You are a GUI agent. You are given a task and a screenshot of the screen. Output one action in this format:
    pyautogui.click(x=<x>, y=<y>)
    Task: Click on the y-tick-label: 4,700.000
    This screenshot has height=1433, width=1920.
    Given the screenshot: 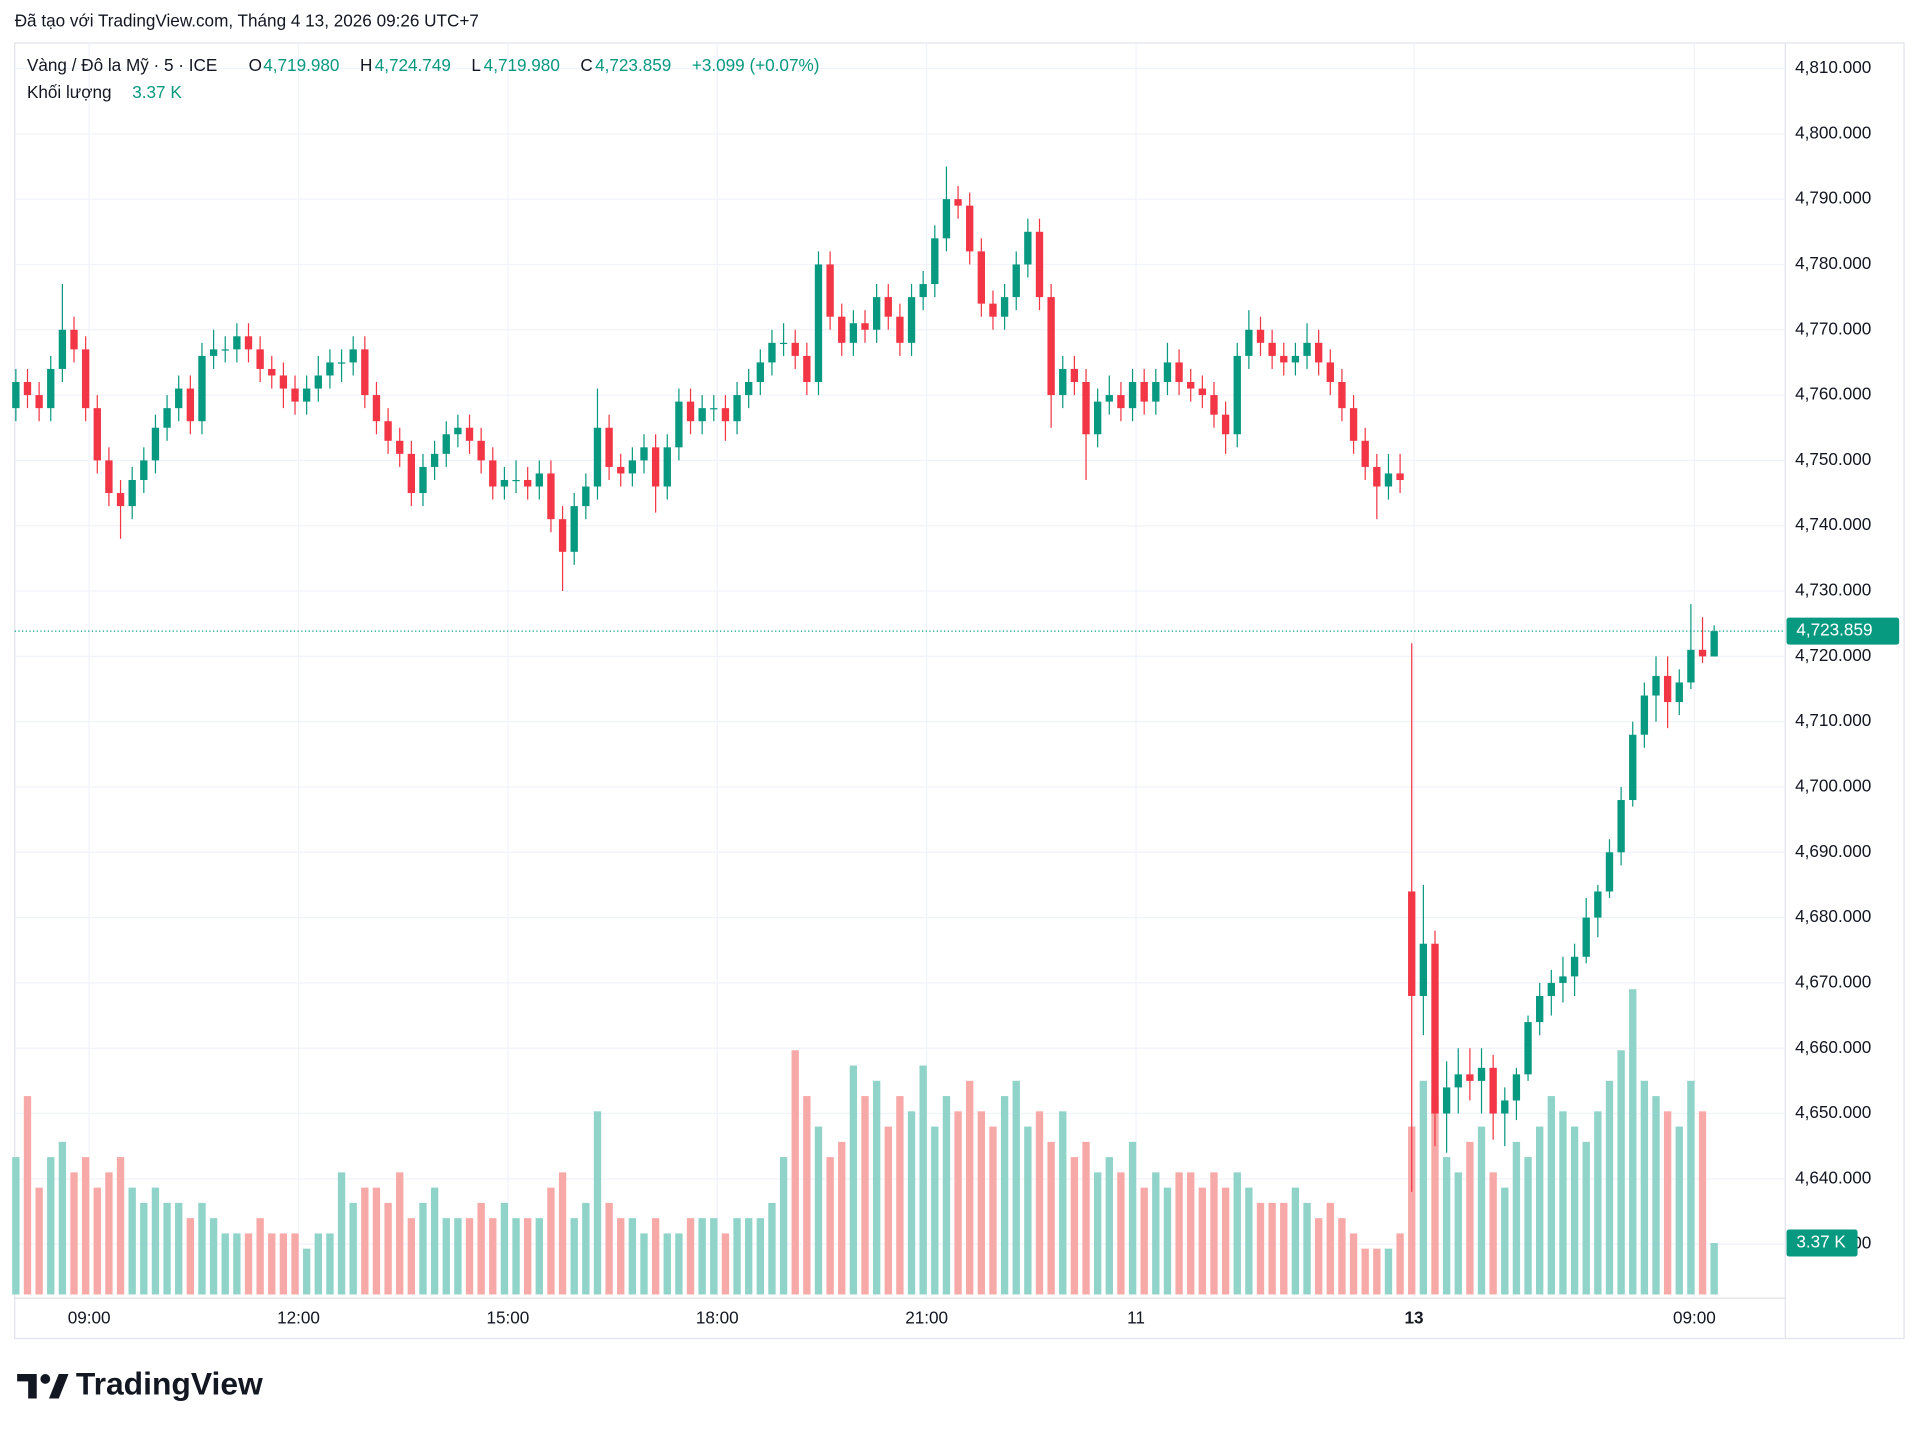 What is the action you would take?
    pyautogui.click(x=1833, y=785)
    